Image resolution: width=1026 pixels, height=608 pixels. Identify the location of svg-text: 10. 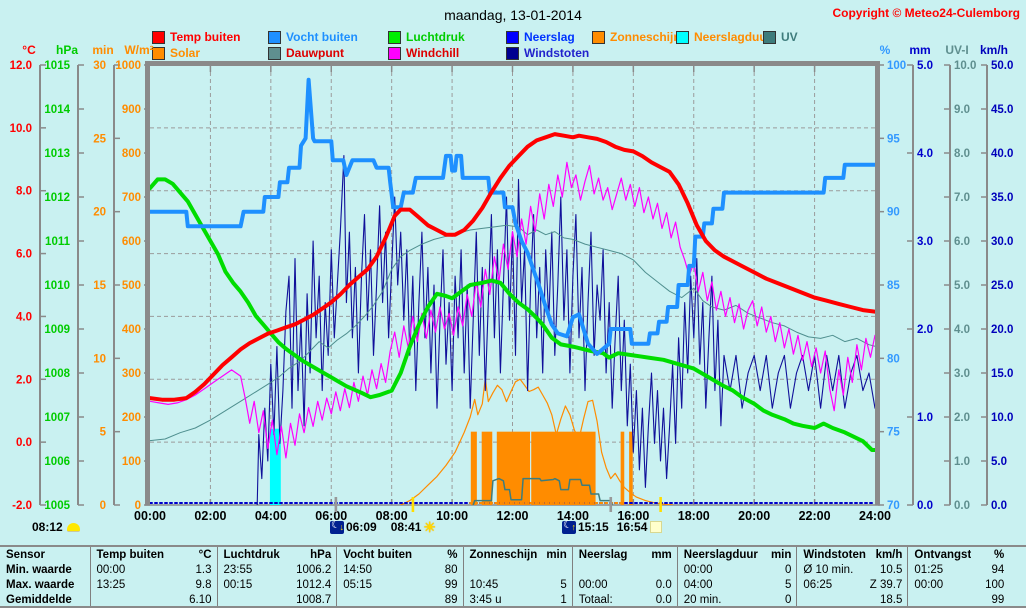
(99, 359).